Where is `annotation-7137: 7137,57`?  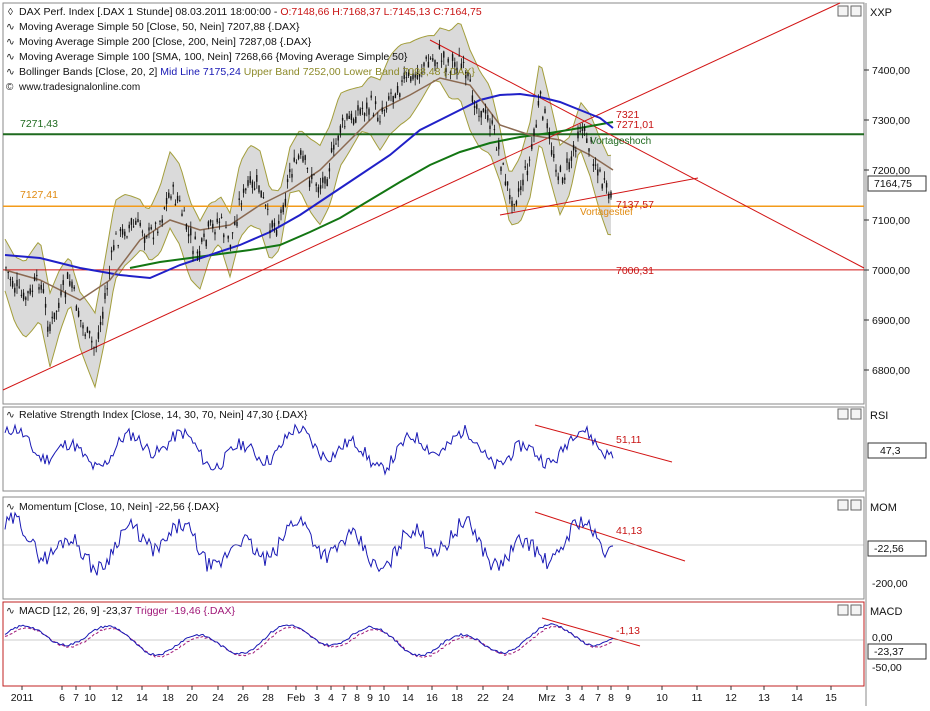 annotation-7137: 7137,57 is located at coordinates (635, 205).